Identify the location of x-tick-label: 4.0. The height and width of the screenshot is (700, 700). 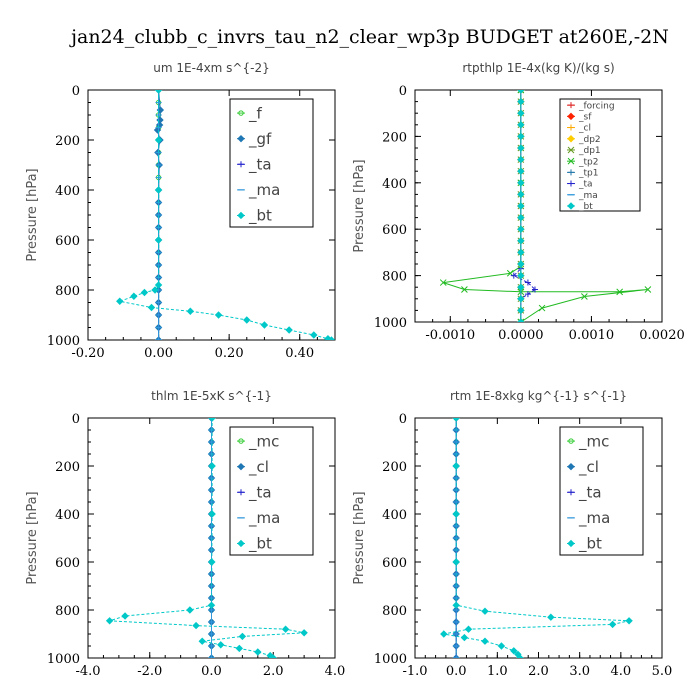
(335, 671).